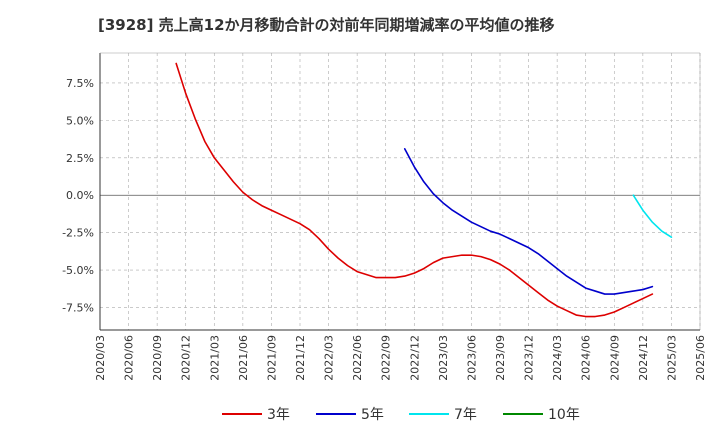 This screenshot has width=720, height=440. What do you see at coordinates (78, 233) in the screenshot?
I see `y-tick-label: -2.5%` at bounding box center [78, 233].